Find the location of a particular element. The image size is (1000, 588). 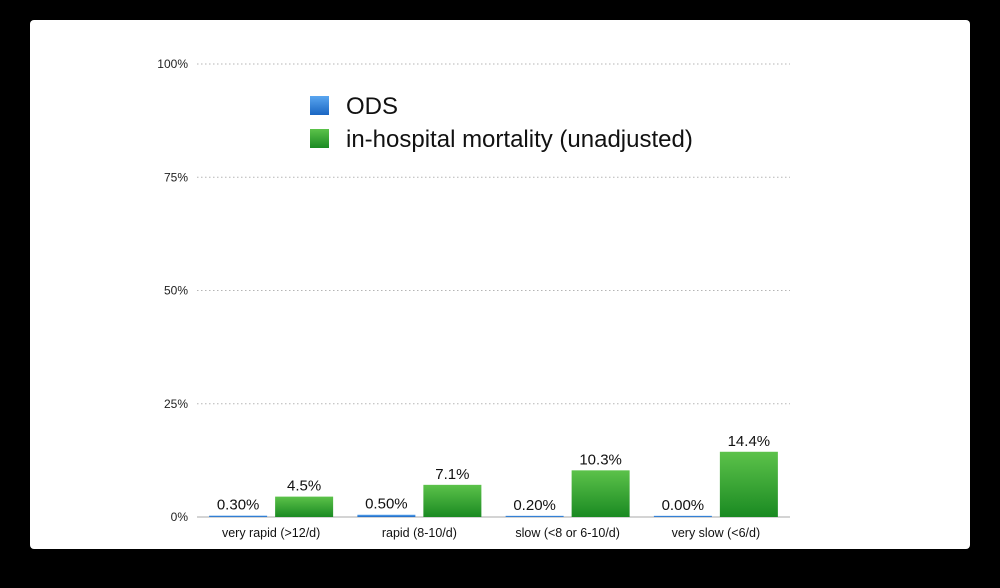

data-label: 4.5% is located at coordinates (304, 486).